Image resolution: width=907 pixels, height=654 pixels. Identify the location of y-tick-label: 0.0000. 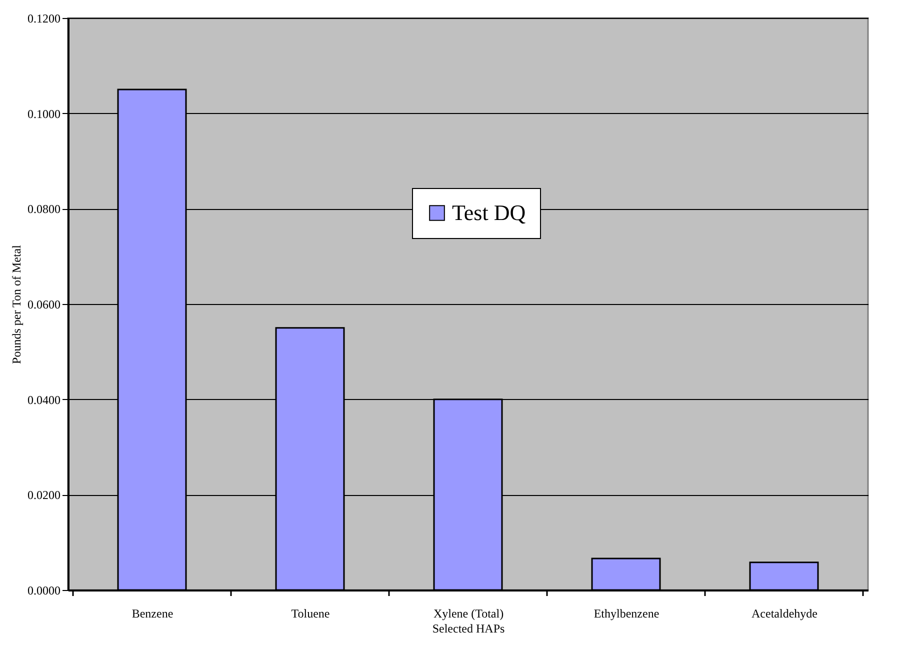
(44, 591).